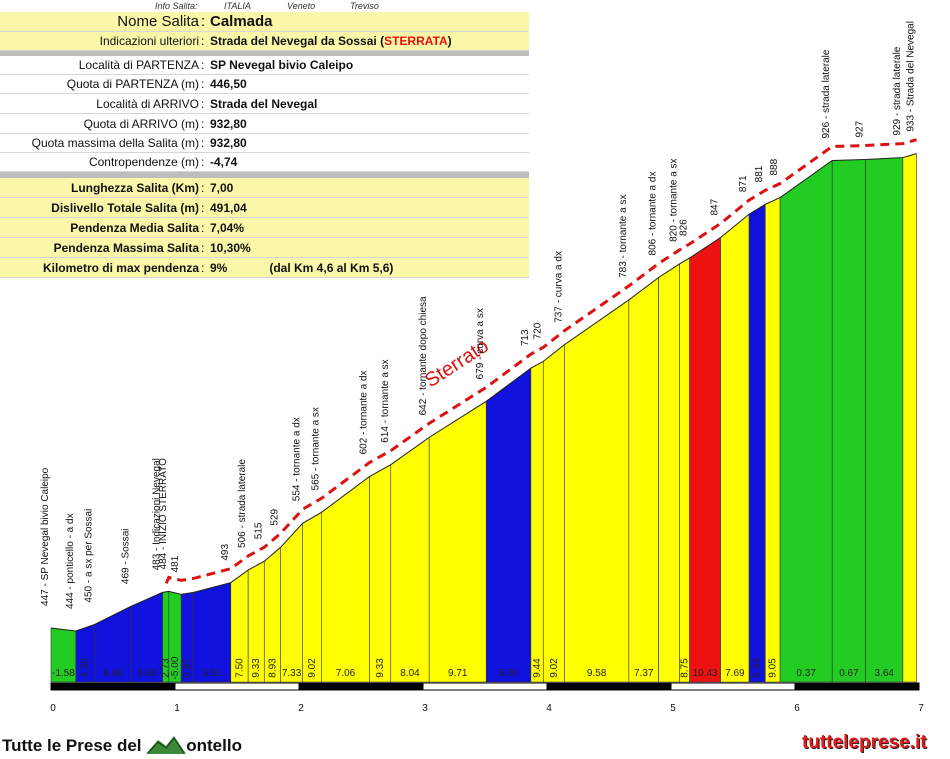 The image size is (950, 759). What do you see at coordinates (228, 84) in the screenshot?
I see `info-row-value: 446,50` at bounding box center [228, 84].